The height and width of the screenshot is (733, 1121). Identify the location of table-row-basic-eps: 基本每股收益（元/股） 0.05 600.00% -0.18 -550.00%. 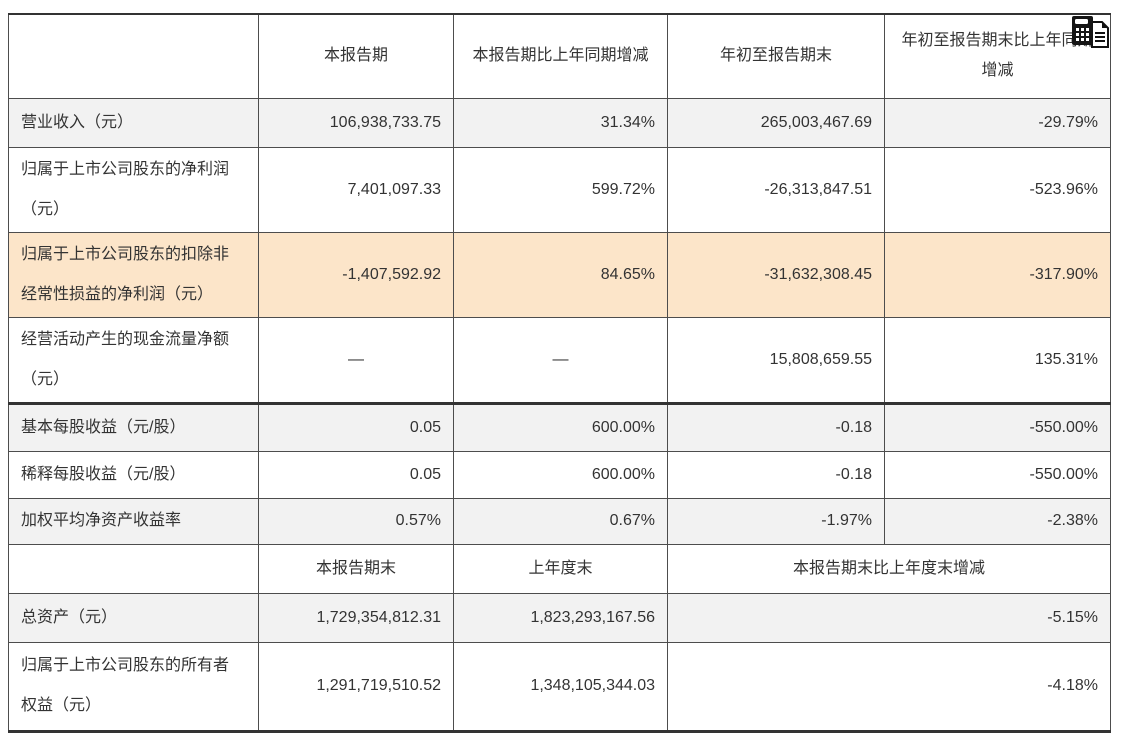
(559, 426).